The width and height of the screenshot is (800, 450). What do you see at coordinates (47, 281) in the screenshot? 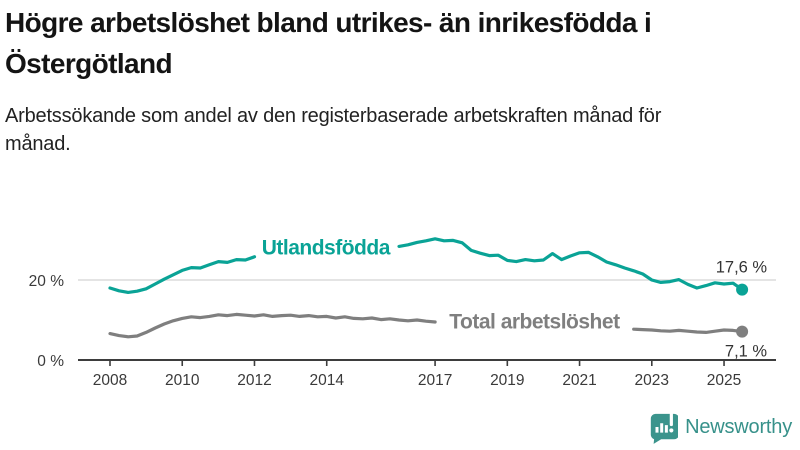
I see `y-tick-label: 20 %` at bounding box center [47, 281].